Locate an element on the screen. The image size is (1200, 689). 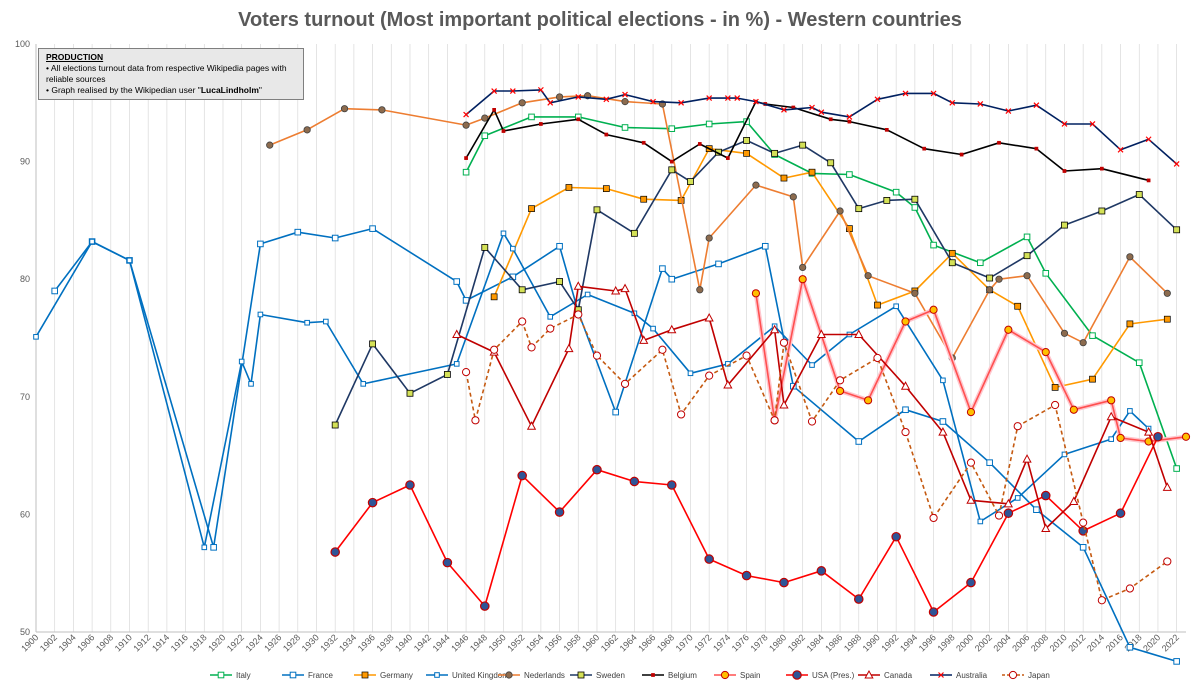
y-tick-label: 100 is located at coordinates (22, 44).